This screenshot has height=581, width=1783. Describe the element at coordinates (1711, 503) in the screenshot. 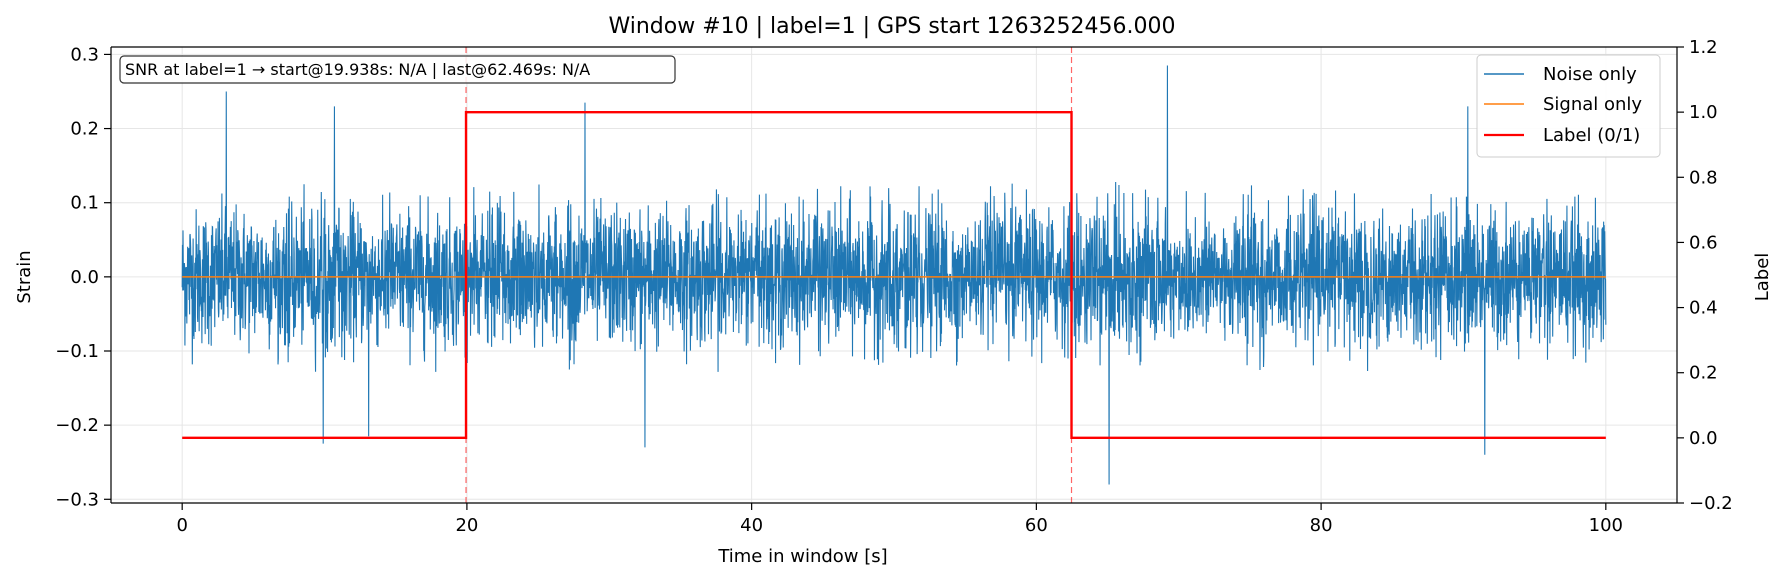

I see `y2-tick-label: −0.2` at that location.